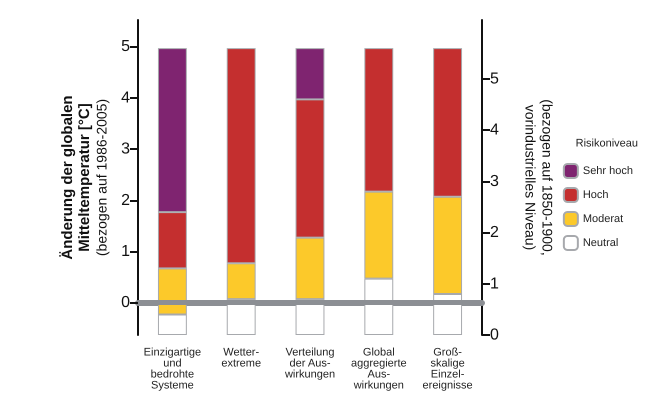 The height and width of the screenshot is (420, 650). Describe the element at coordinates (494, 130) in the screenshot. I see `y2-tick-label: 4` at that location.